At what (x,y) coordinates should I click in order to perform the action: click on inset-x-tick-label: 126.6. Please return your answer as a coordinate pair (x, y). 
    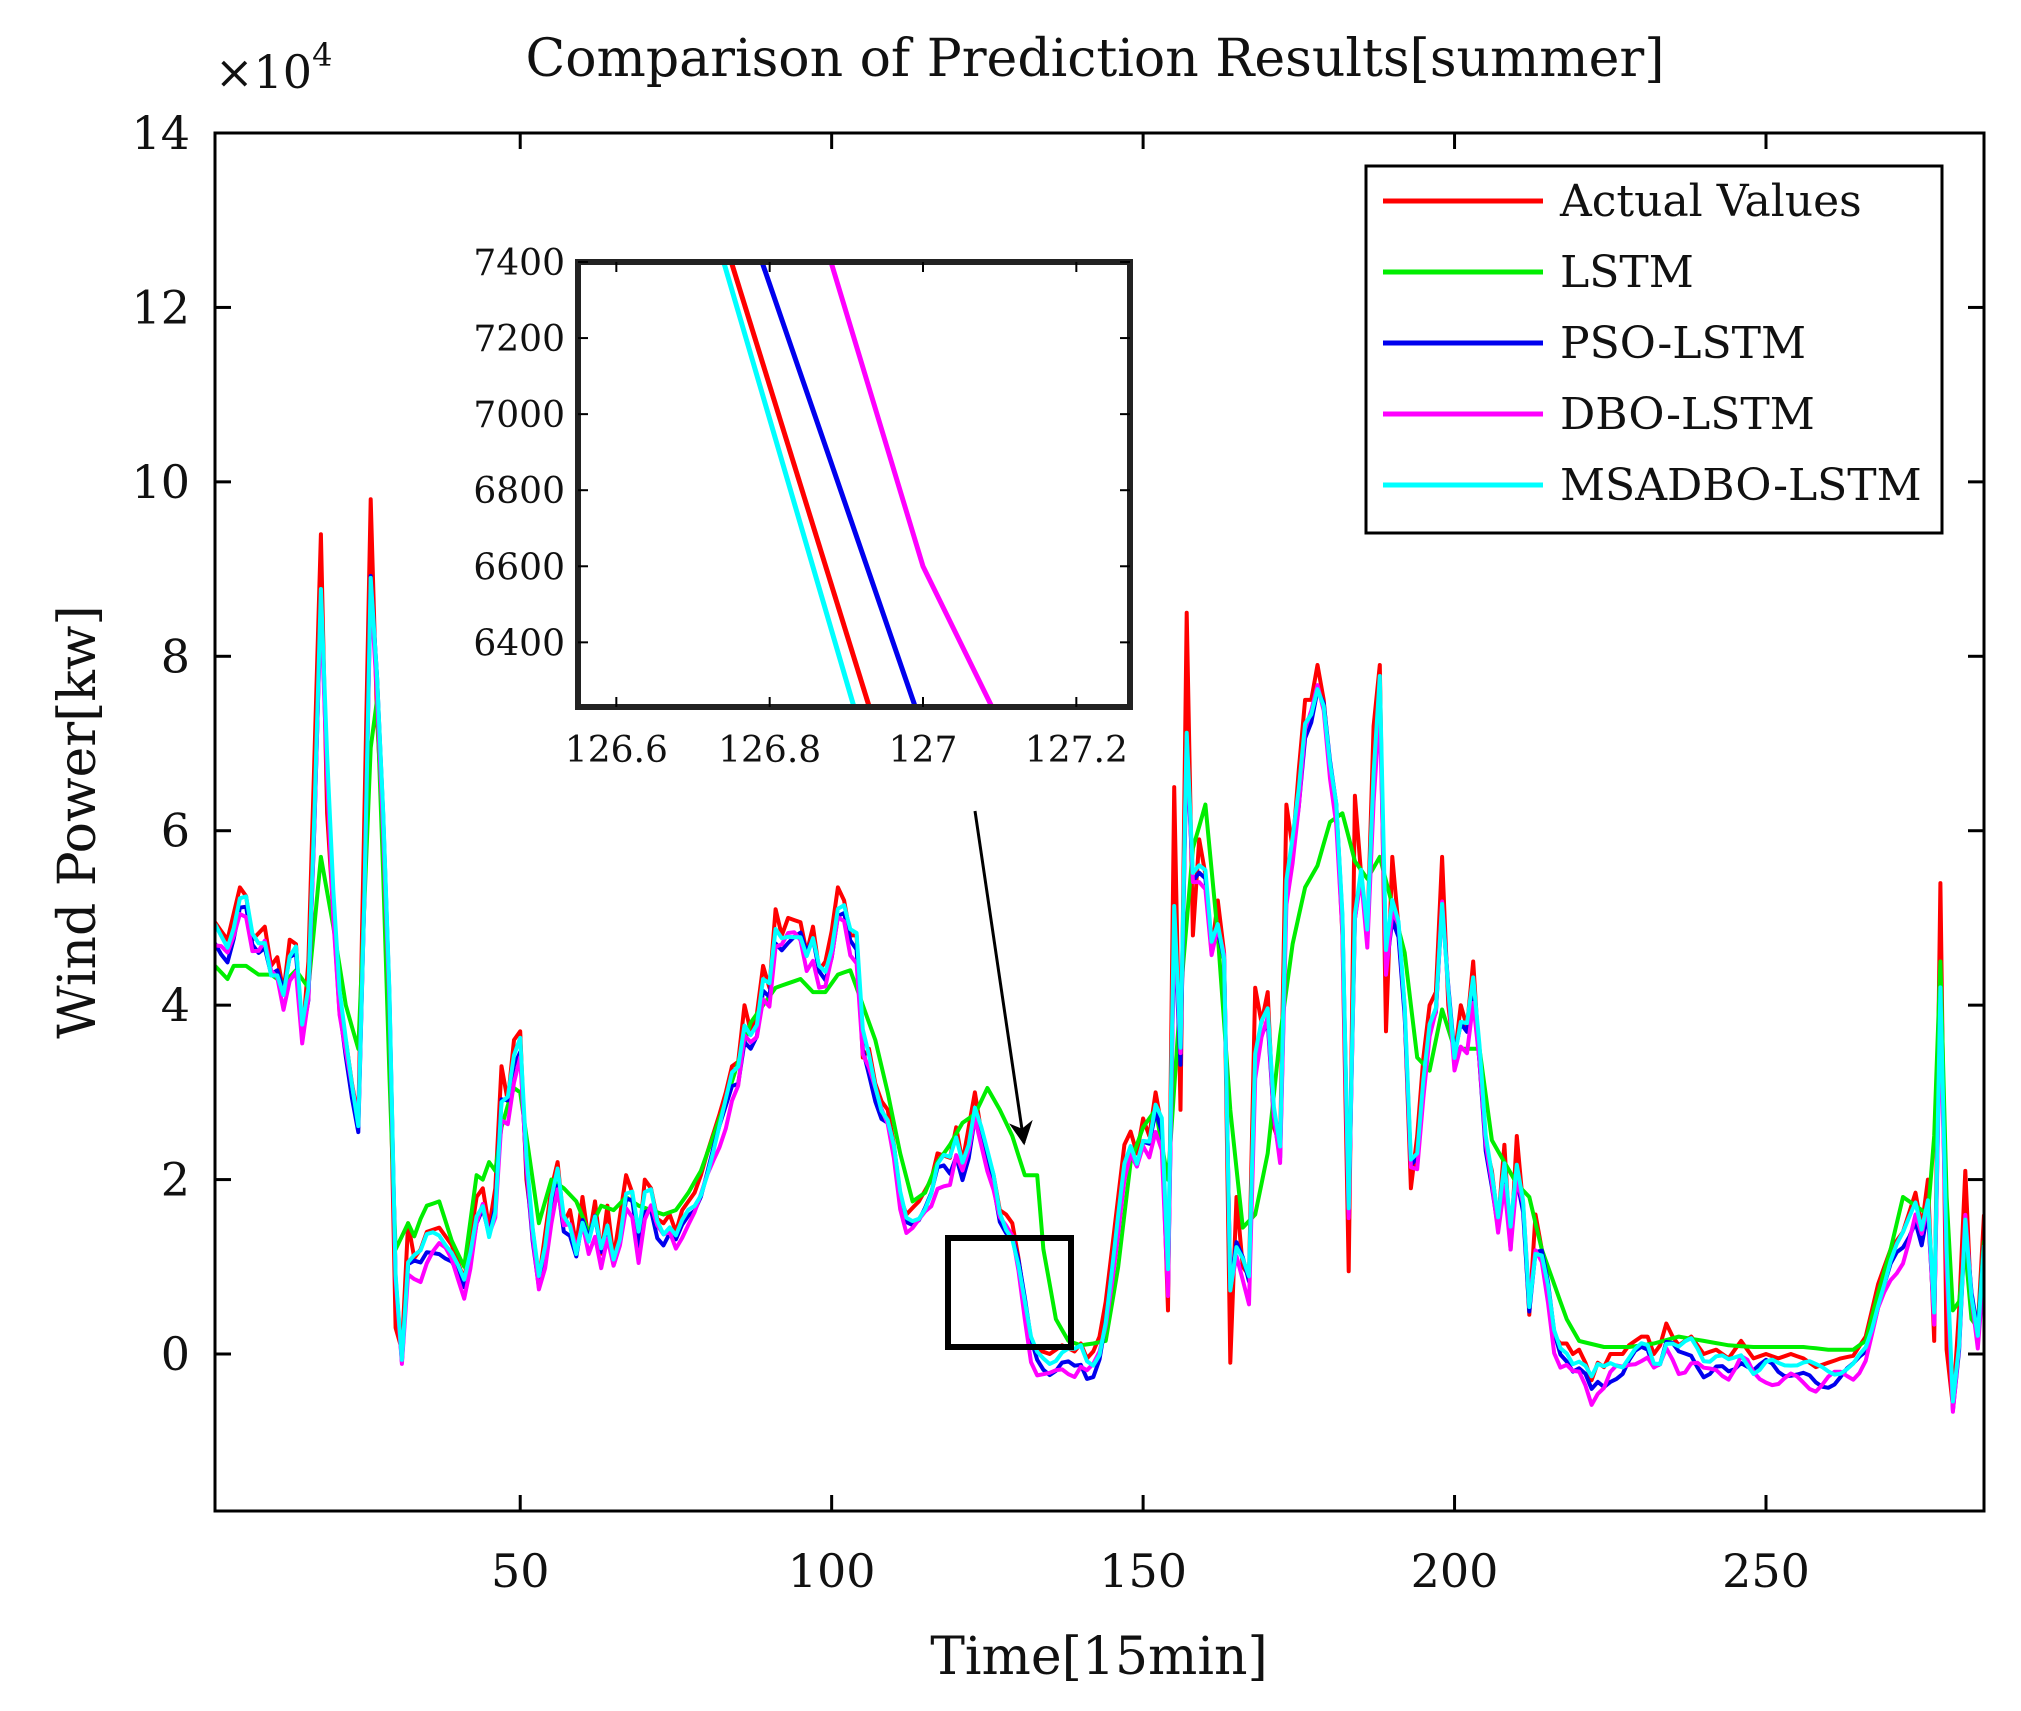
    Looking at the image, I should click on (616, 750).